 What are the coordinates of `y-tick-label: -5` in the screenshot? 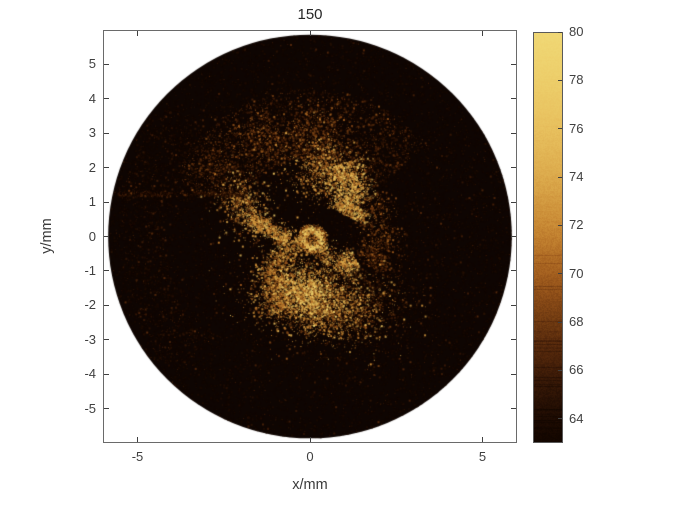 It's located at (90, 408).